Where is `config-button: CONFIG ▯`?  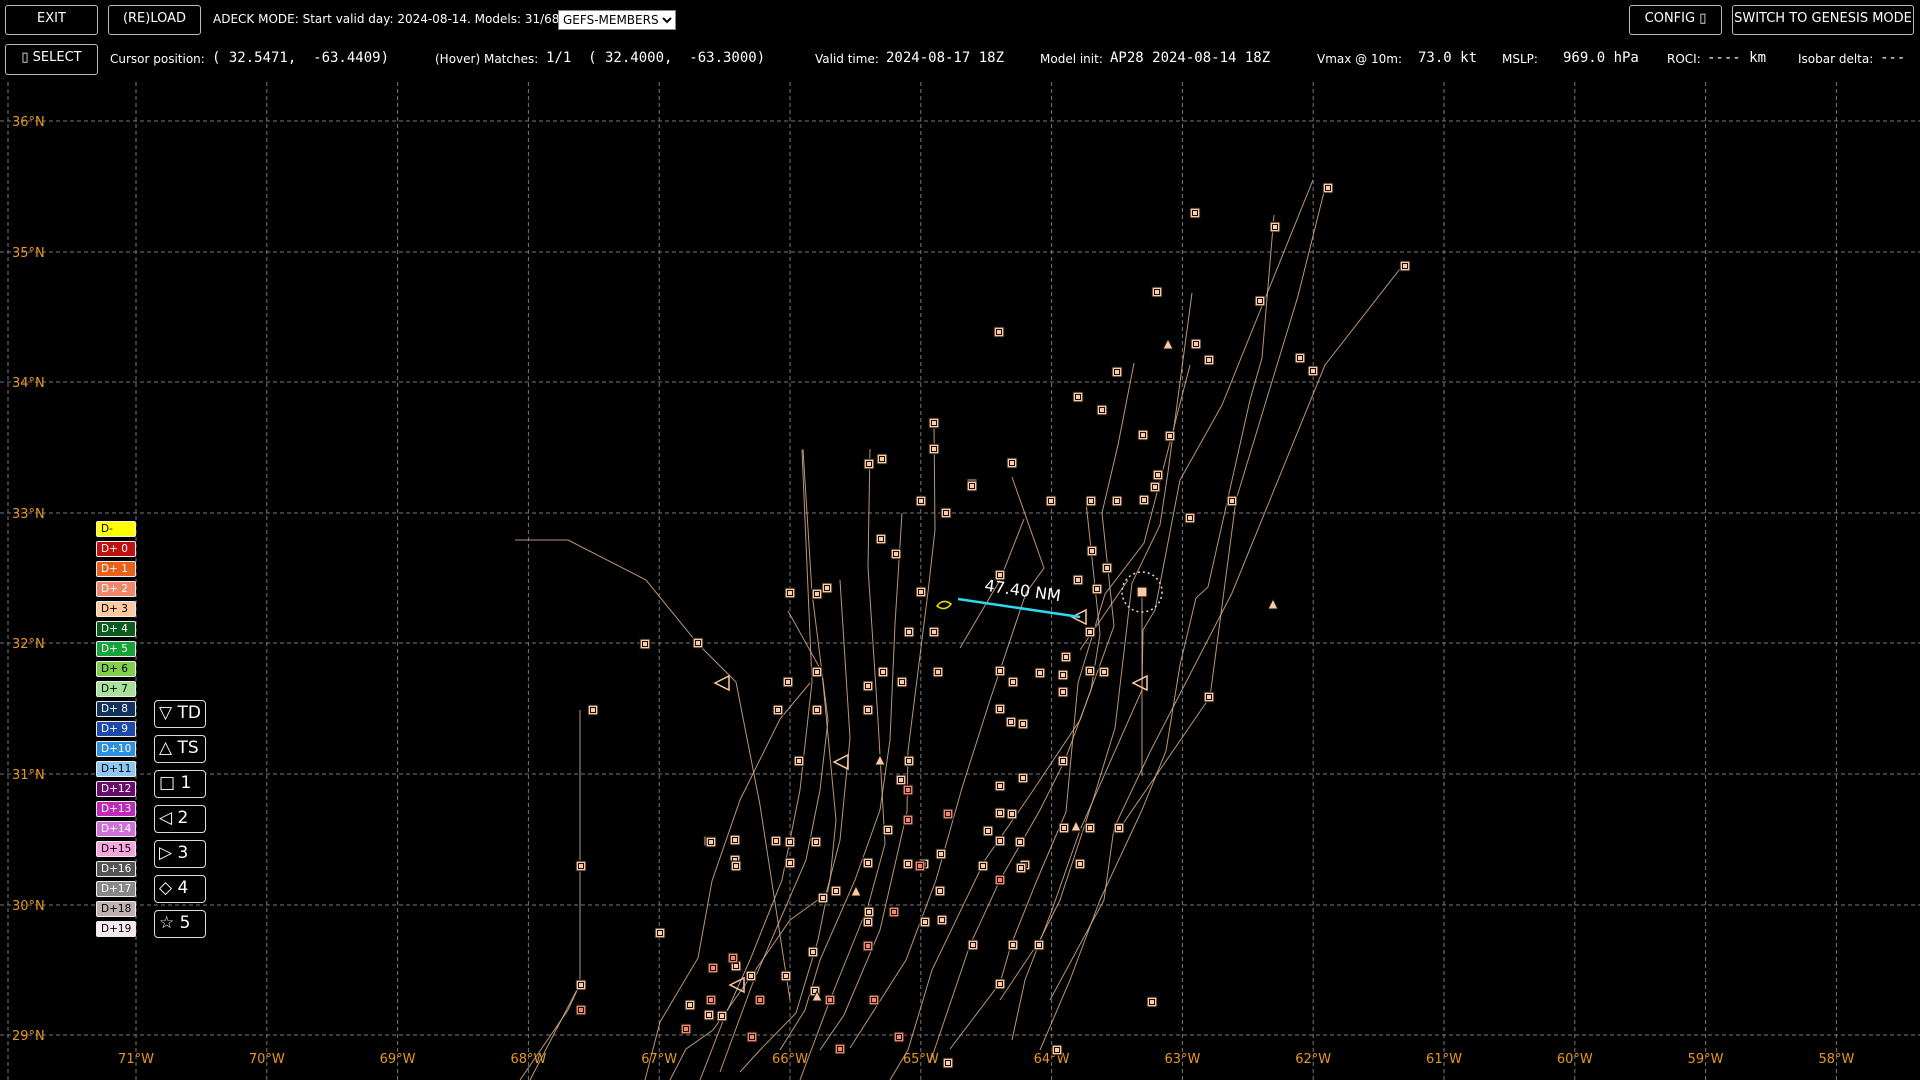 config-button: CONFIG ▯ is located at coordinates (1675, 20).